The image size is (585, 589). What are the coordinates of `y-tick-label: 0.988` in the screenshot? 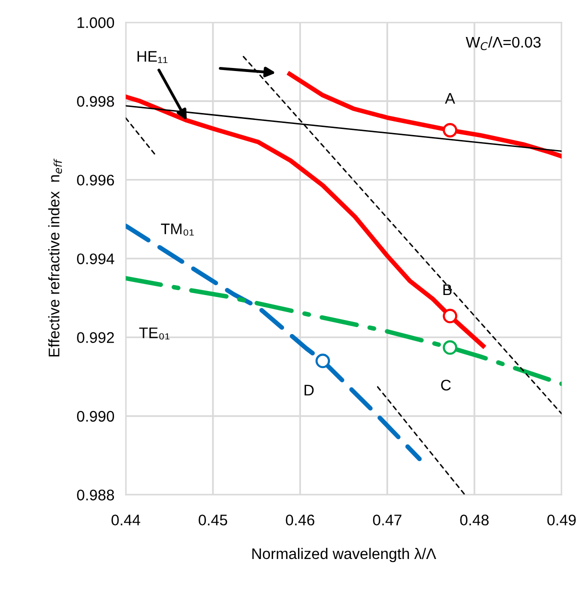 It's located at (95, 495).